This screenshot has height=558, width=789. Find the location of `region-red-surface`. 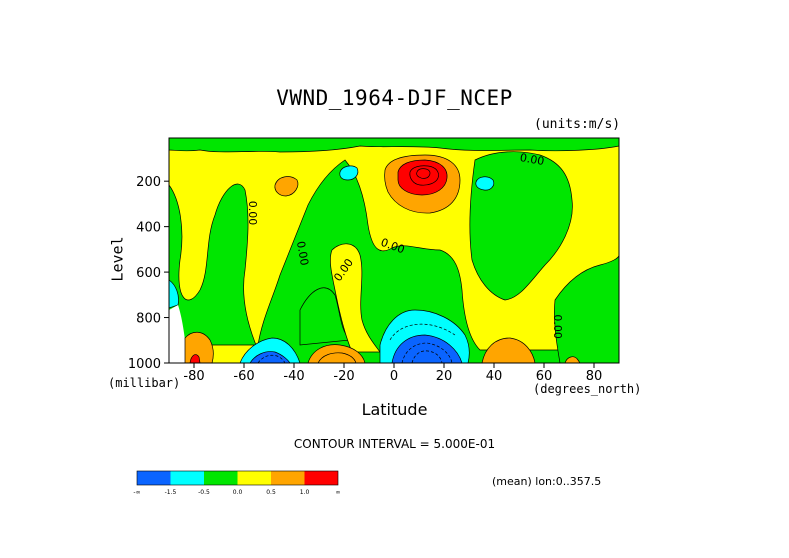

region-red-surface is located at coordinates (195, 358).